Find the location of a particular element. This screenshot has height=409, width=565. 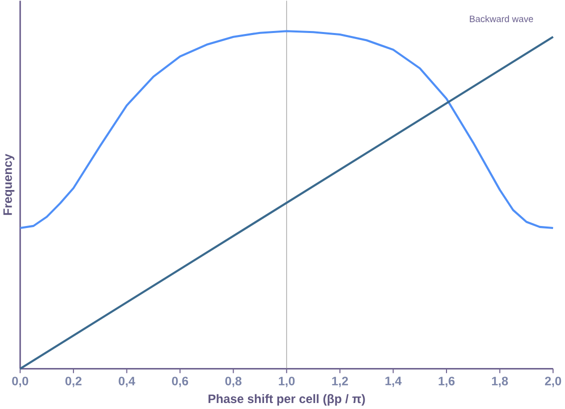

x-tick-label: 2,0 is located at coordinates (553, 382).